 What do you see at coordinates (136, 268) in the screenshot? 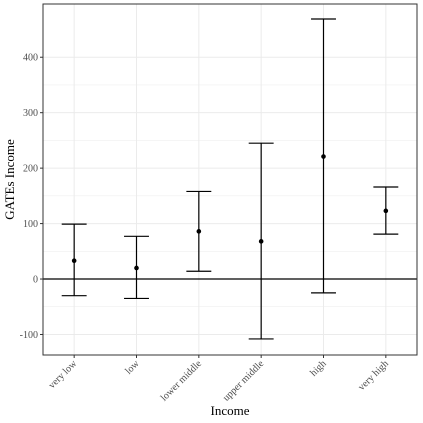
I see `estimate-point-low` at bounding box center [136, 268].